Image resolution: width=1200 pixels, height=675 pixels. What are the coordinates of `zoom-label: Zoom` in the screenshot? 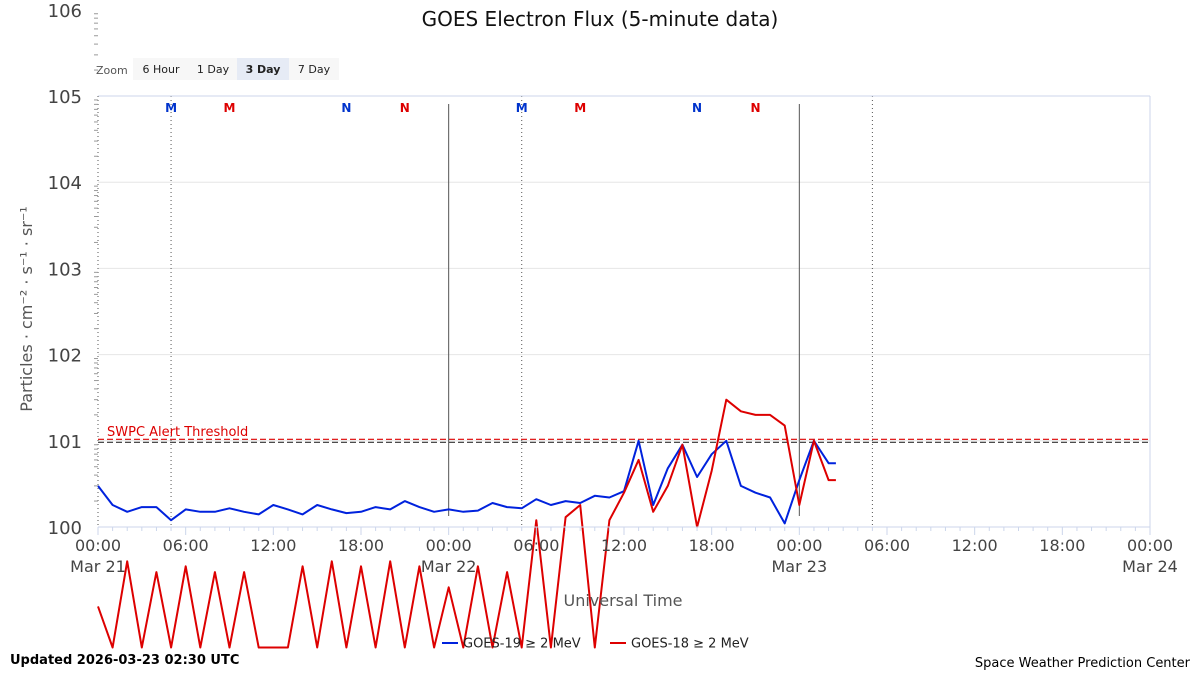 It's located at (112, 70).